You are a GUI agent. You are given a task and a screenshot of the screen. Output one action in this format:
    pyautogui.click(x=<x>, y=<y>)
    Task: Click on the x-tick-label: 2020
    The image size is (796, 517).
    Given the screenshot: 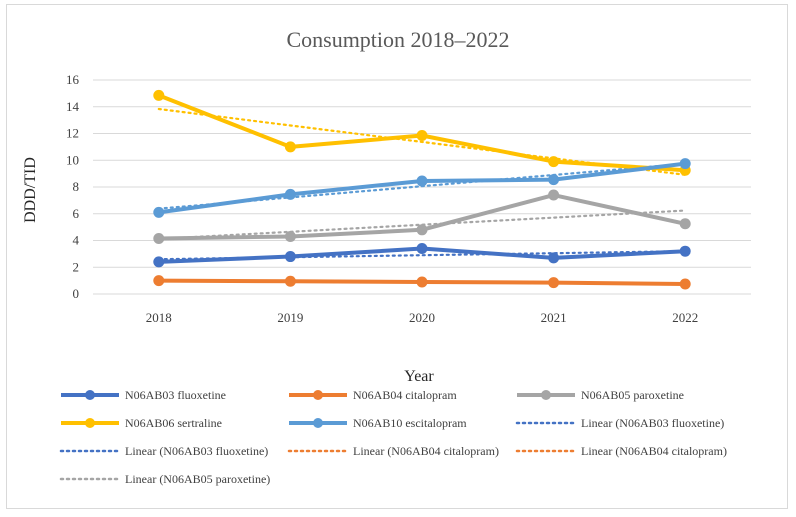 What is the action you would take?
    pyautogui.click(x=422, y=317)
    